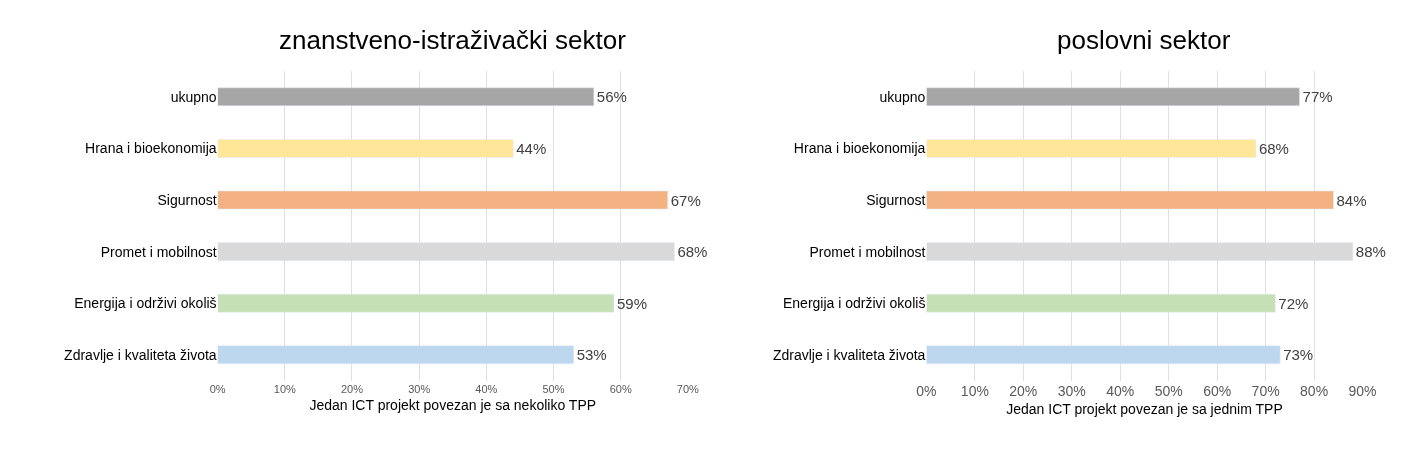 The image size is (1407, 456). Describe the element at coordinates (531, 148) in the screenshot. I see `data-label: 44%` at that location.